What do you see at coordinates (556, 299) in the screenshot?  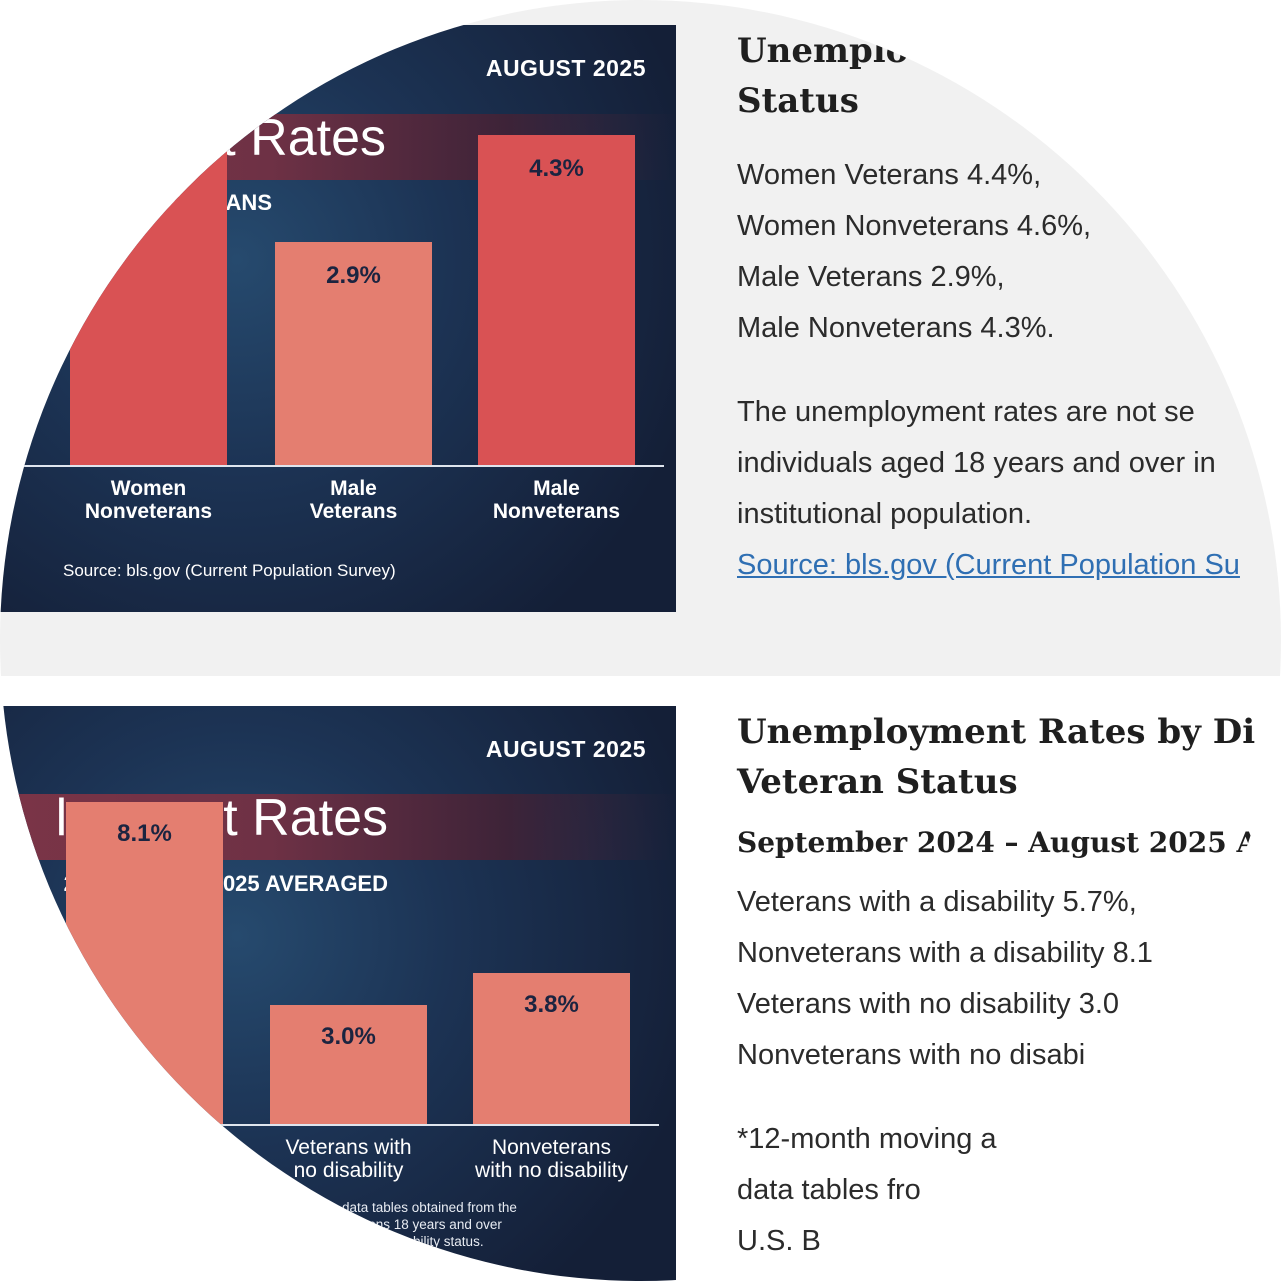 I see `bar: 4.3%` at bounding box center [556, 299].